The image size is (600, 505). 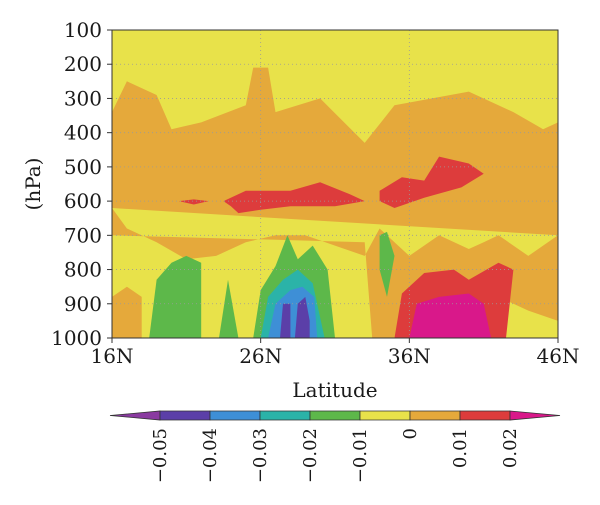 I want to click on x-tick-label: 16N, so click(x=112, y=356).